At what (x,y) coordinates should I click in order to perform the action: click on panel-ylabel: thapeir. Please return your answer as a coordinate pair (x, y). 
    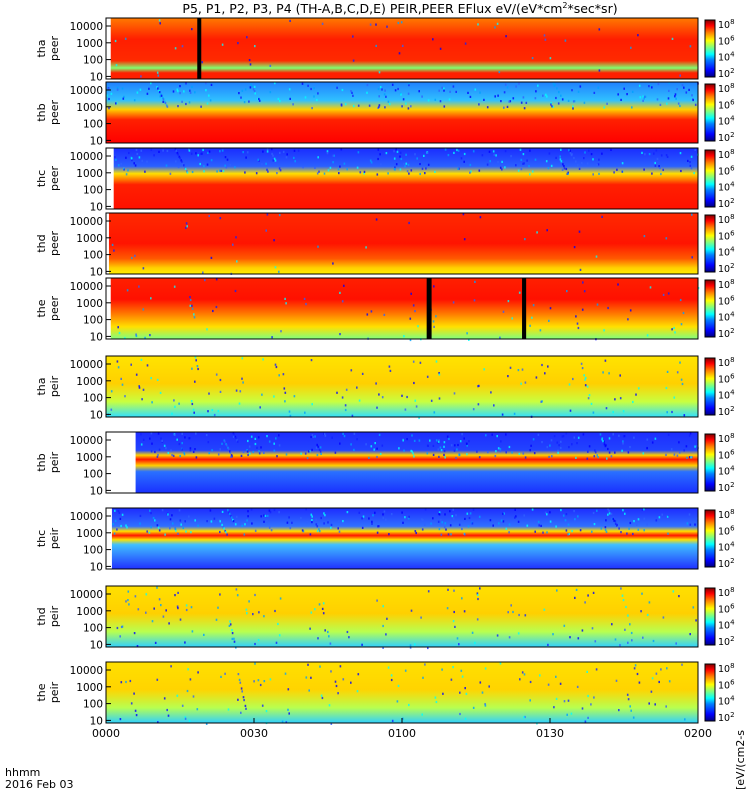
    Looking at the image, I should click on (48, 386).